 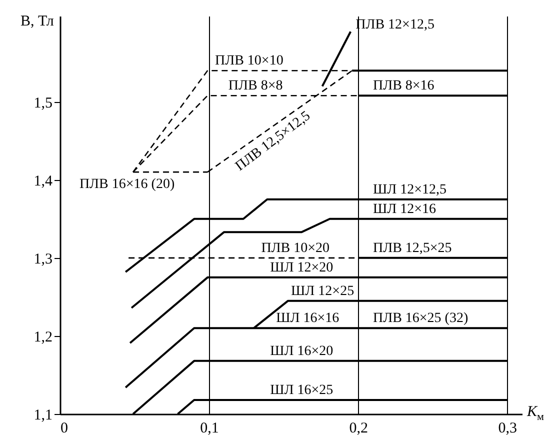 What do you see at coordinates (409, 190) in the screenshot?
I see `annotation: ШЛ 12×12,5` at bounding box center [409, 190].